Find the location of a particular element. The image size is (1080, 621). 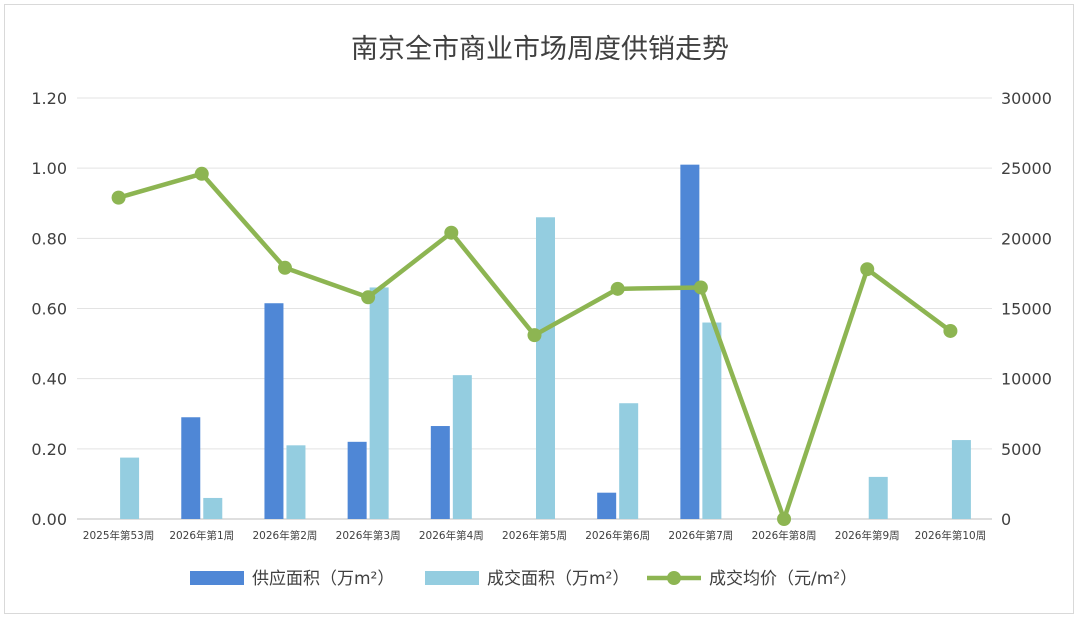

left-tick-label: 0.60 is located at coordinates (49, 309).